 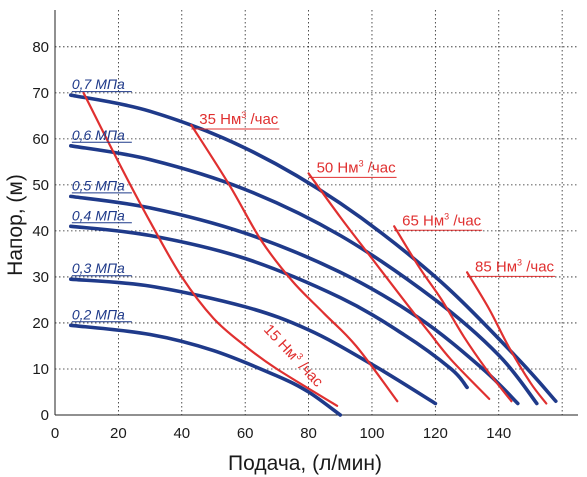 What do you see at coordinates (357, 167) in the screenshot?
I see `airflow-label: 50 Нм3 /час` at bounding box center [357, 167].